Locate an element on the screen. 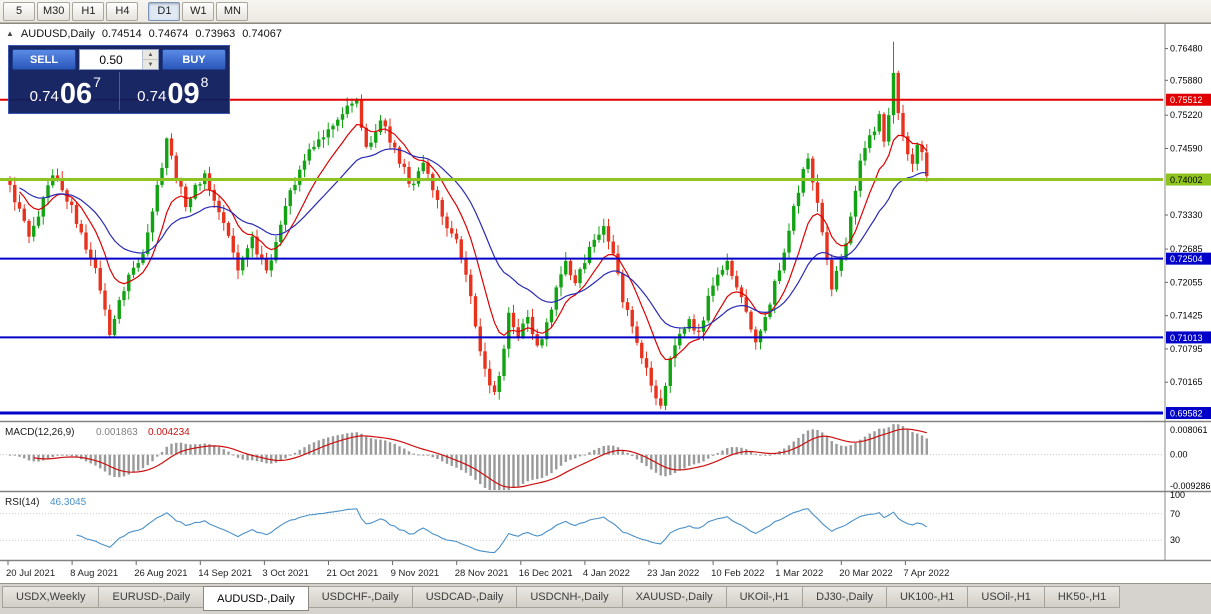  volume-down-icon: ▼ is located at coordinates (150, 64).